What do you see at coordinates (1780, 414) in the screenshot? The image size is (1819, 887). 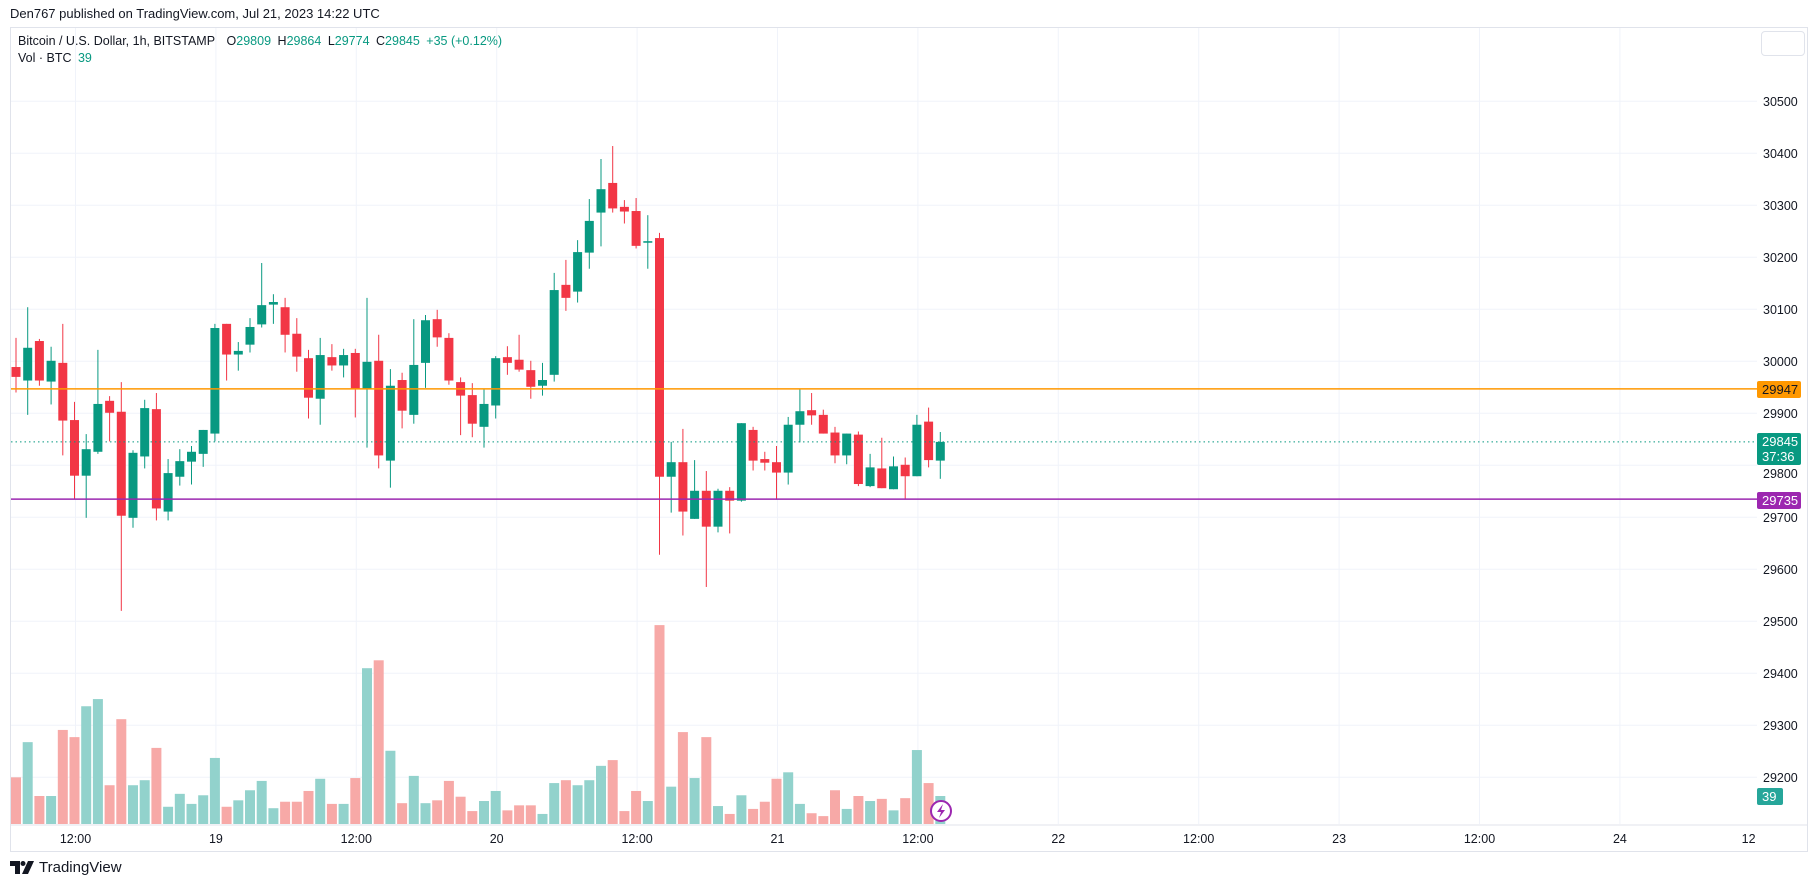 I see `price-tick-label: 29900` at bounding box center [1780, 414].